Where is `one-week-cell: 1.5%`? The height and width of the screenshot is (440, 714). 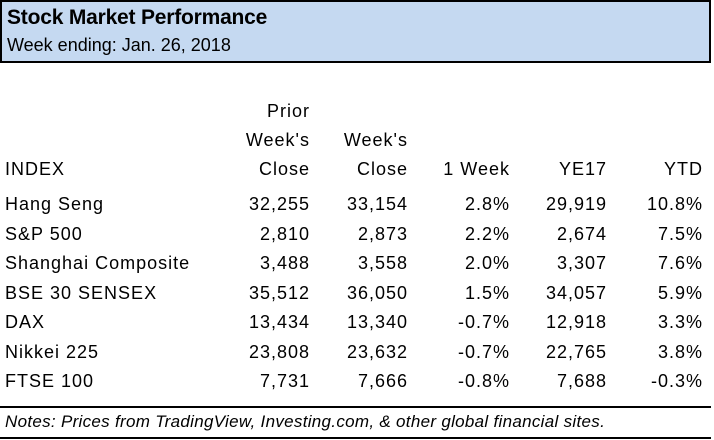 one-week-cell: 1.5% is located at coordinates (487, 292).